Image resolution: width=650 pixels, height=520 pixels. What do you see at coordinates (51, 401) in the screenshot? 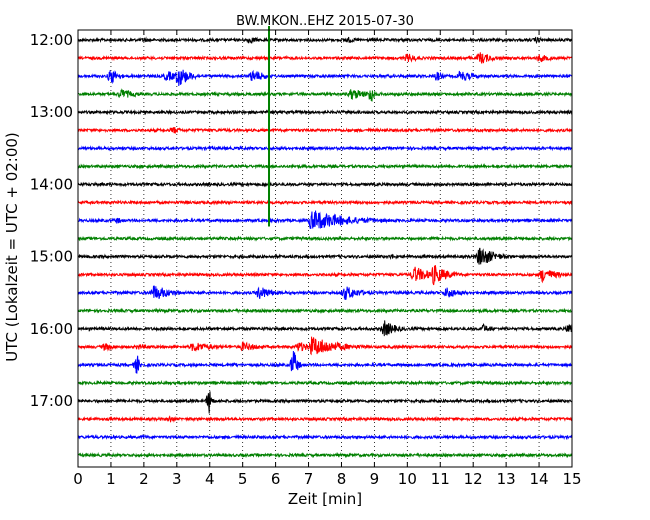
I see `y-tick-label: 17:00` at bounding box center [51, 401].